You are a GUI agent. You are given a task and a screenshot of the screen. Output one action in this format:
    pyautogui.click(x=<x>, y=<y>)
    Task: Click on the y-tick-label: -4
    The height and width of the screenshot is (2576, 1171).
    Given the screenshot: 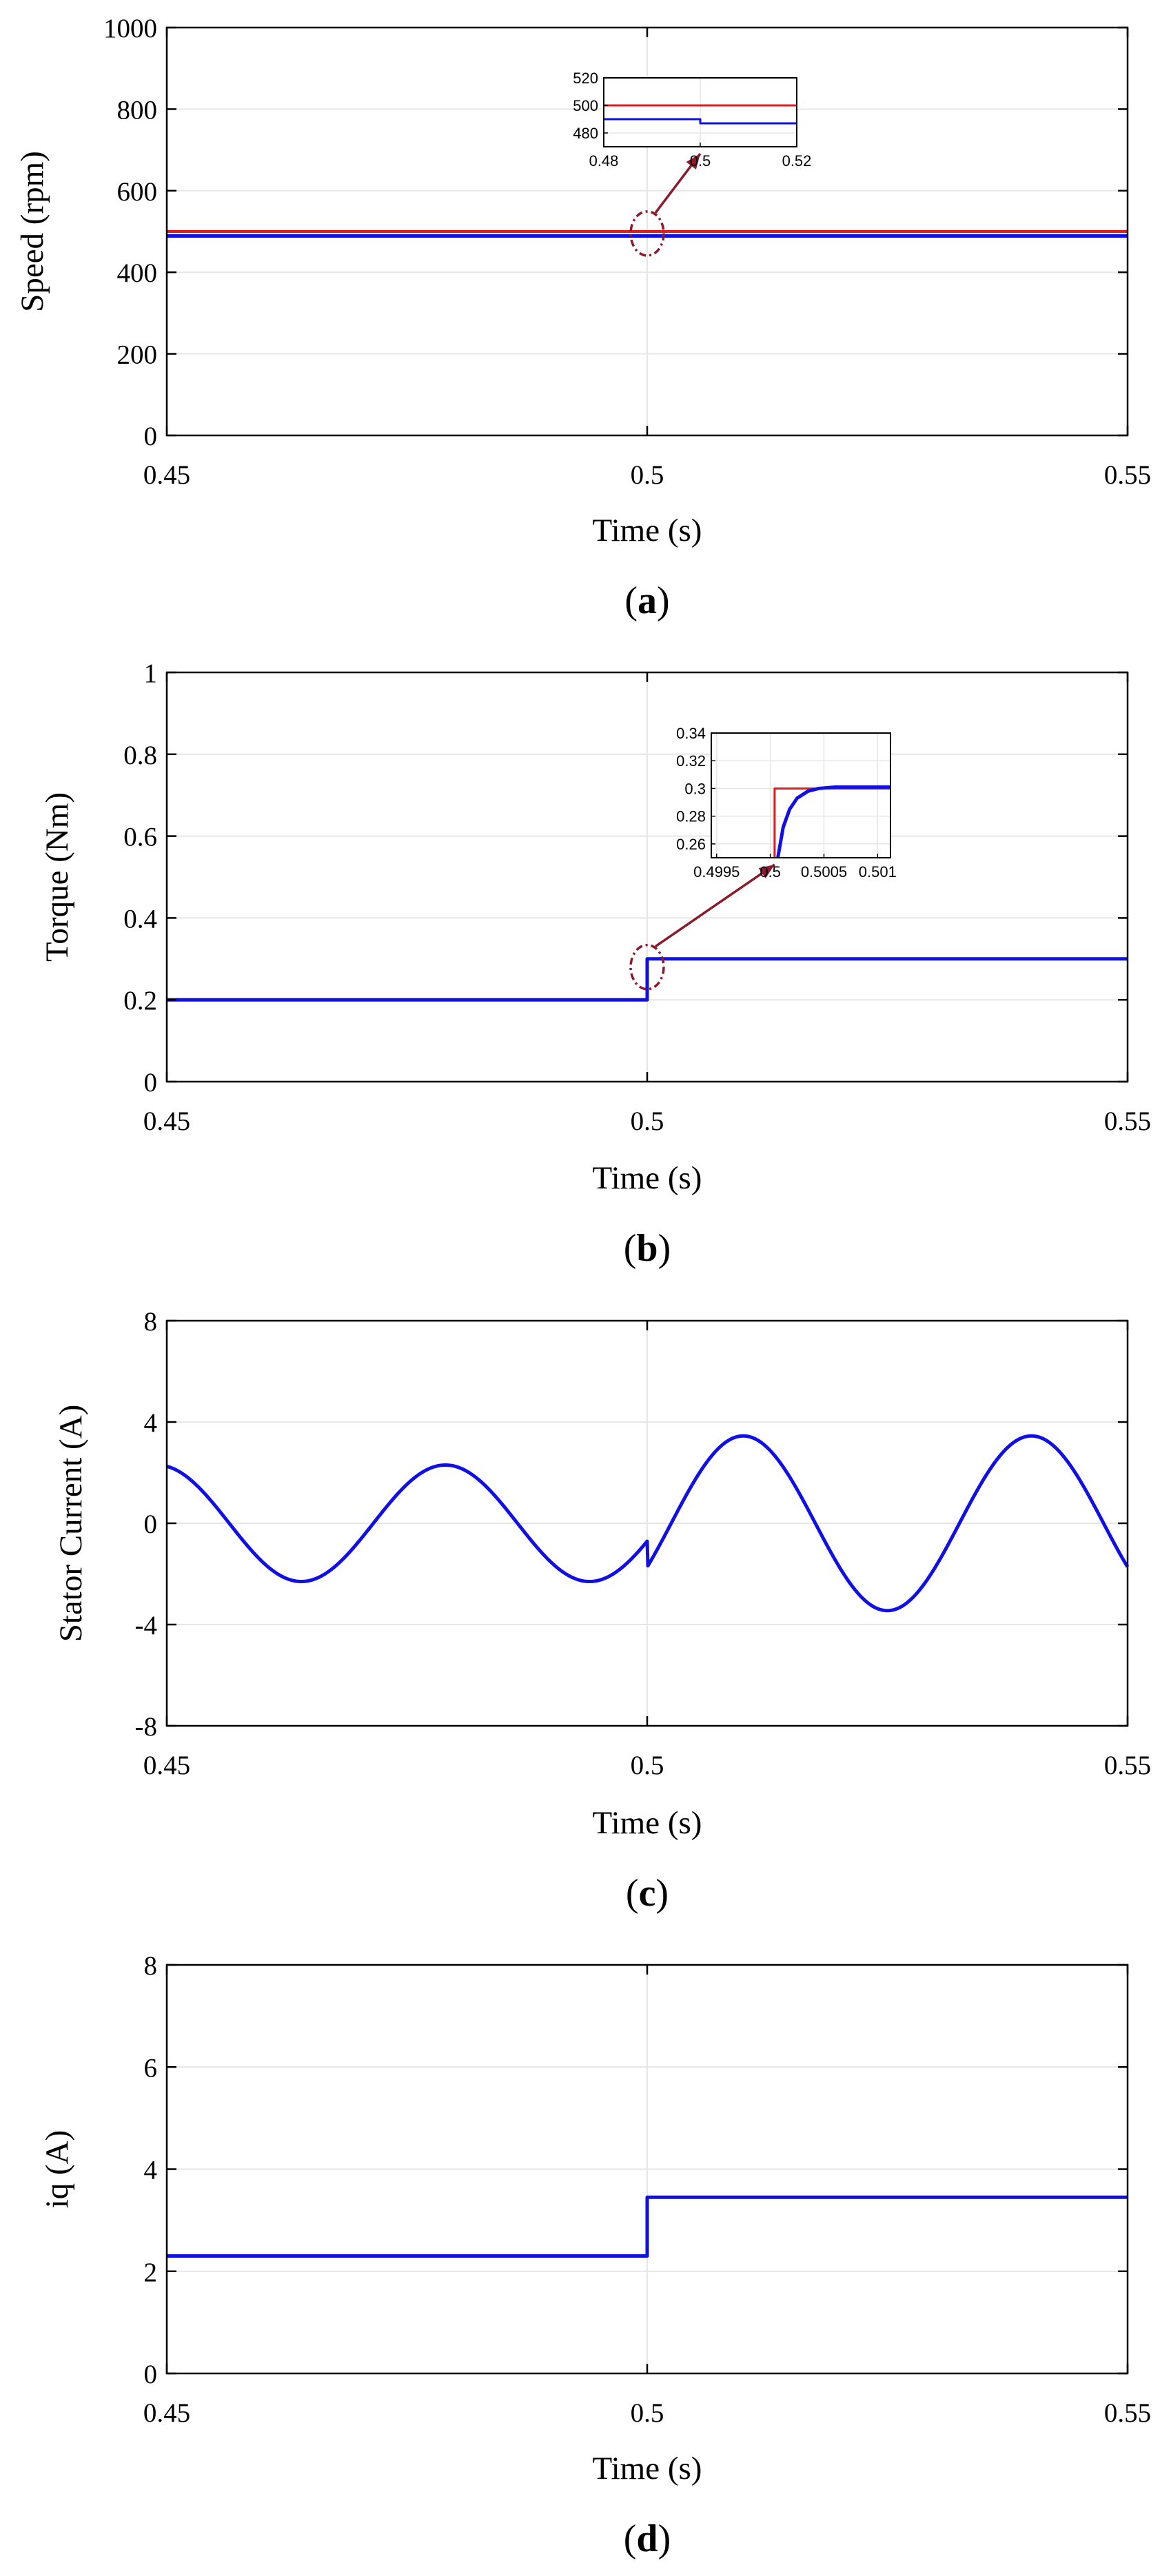 What is the action you would take?
    pyautogui.click(x=146, y=1625)
    